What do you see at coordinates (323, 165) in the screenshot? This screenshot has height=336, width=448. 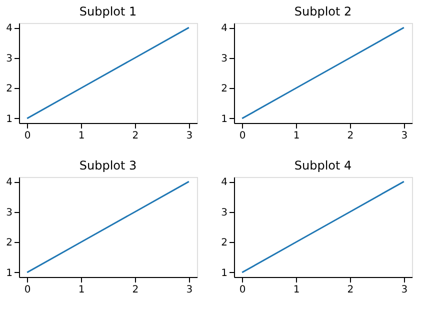 I see `chart-title: Subplot 4` at bounding box center [323, 165].